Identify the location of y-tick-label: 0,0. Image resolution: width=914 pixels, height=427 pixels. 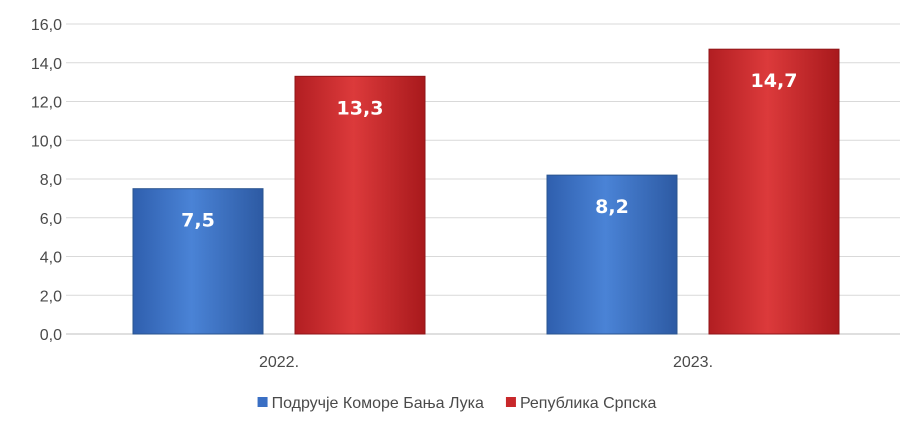
(51, 335).